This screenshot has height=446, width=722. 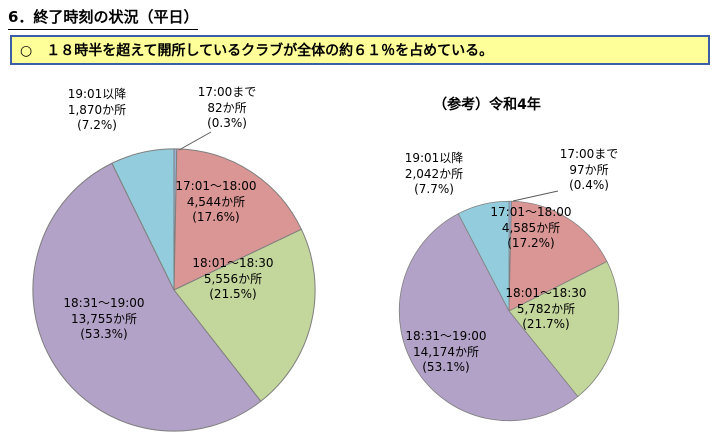 What do you see at coordinates (103, 18) in the screenshot?
I see `page-title: 6．終了時刻の状況（平日）` at bounding box center [103, 18].